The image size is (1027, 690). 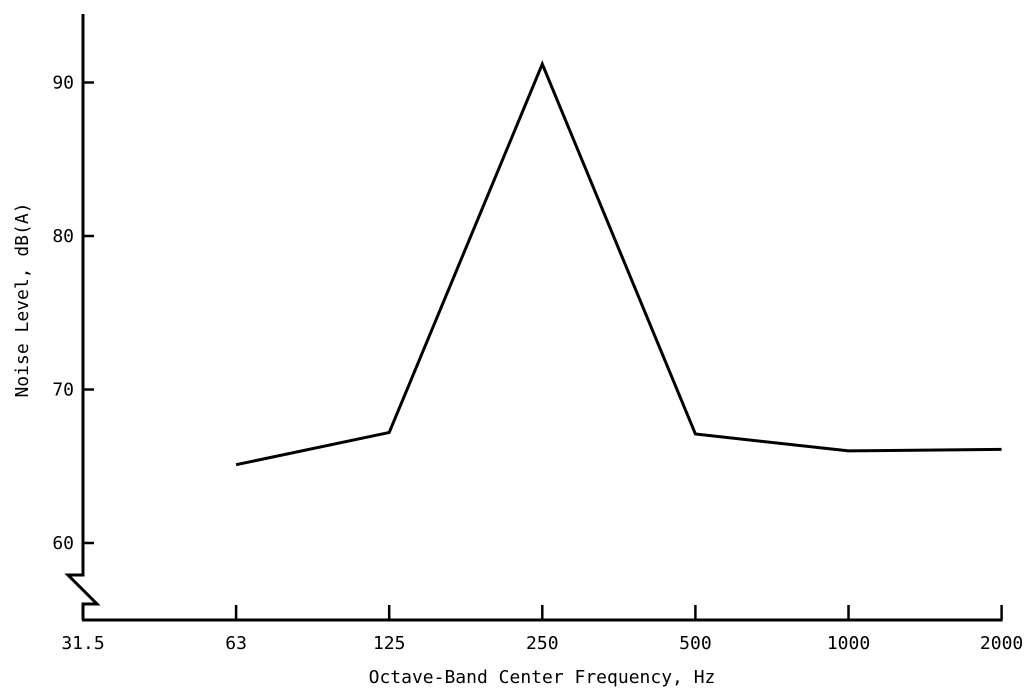 What do you see at coordinates (236, 643) in the screenshot?
I see `x-tick-label-63: 63` at bounding box center [236, 643].